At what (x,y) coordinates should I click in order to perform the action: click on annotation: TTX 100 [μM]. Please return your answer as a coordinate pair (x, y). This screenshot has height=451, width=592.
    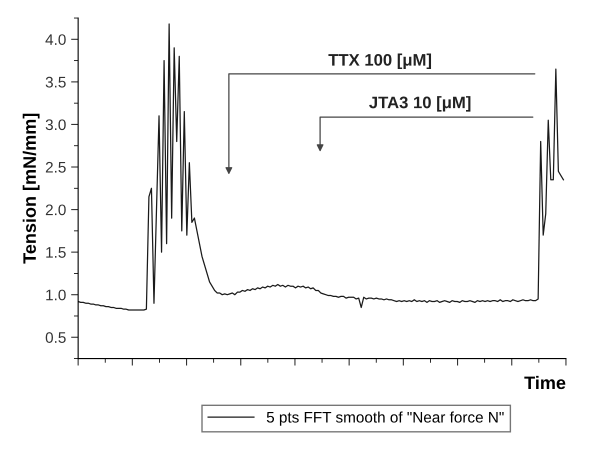
    Looking at the image, I should click on (380, 62).